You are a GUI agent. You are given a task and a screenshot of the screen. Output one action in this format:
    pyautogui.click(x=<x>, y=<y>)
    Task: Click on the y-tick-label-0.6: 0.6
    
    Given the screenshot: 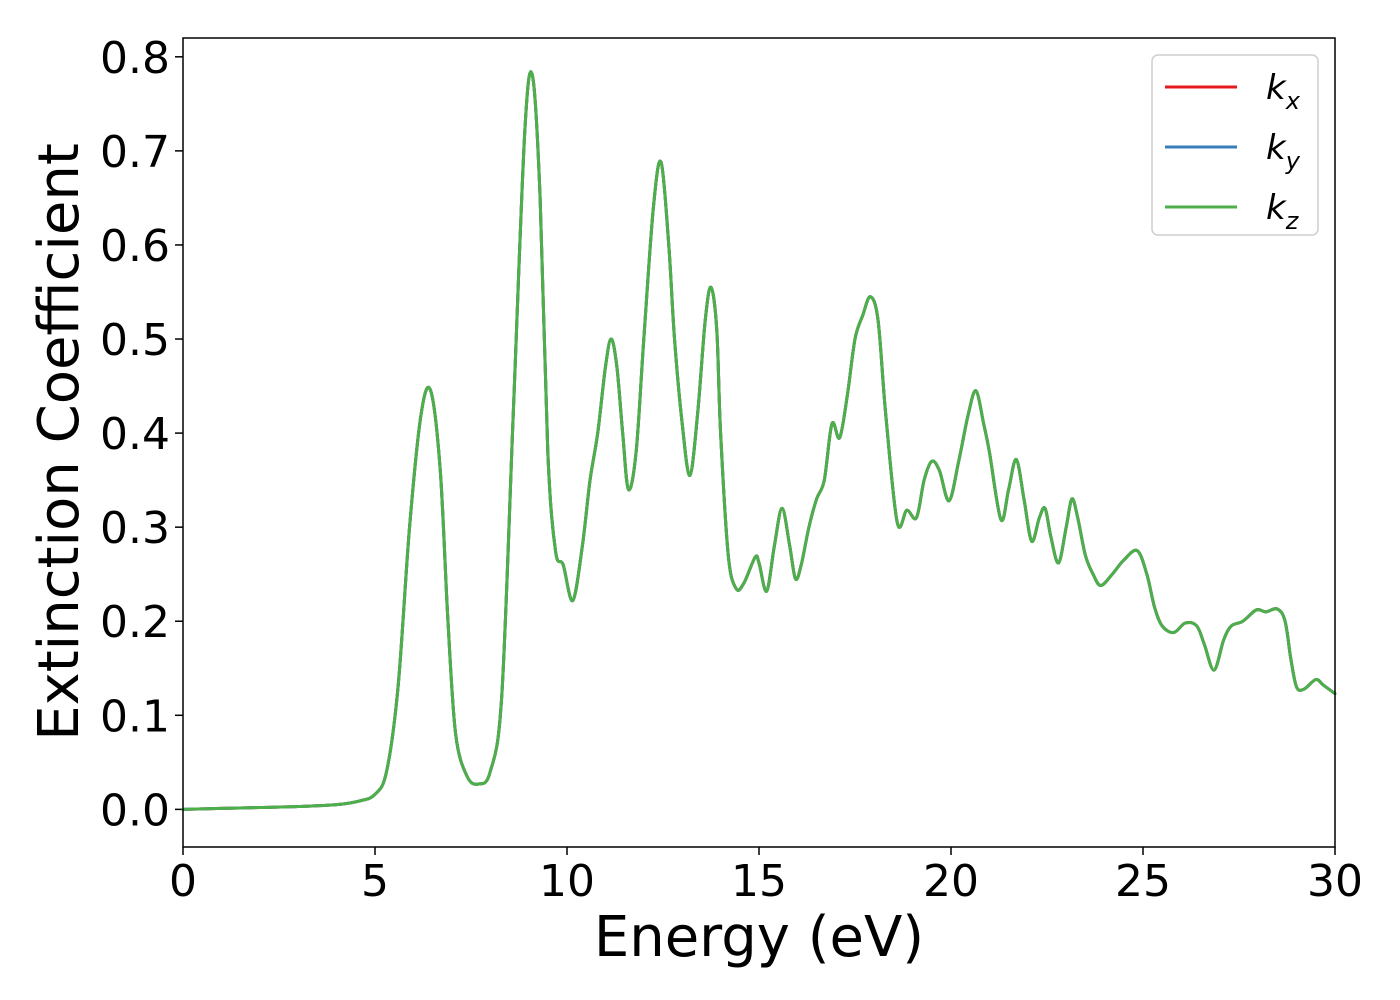 What is the action you would take?
    pyautogui.click(x=135, y=246)
    